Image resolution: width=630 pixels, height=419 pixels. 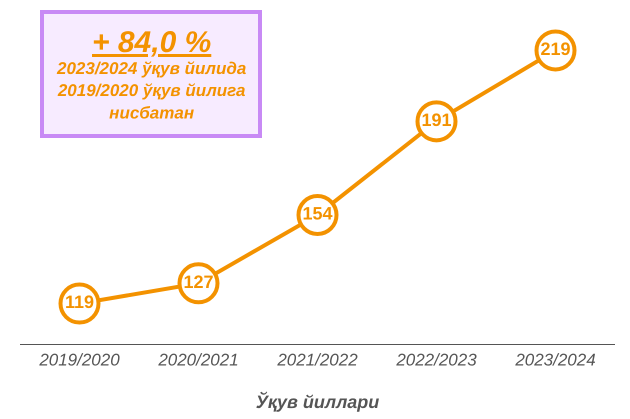 I want to click on x-tick-label: 2022/2023, so click(x=436, y=360).